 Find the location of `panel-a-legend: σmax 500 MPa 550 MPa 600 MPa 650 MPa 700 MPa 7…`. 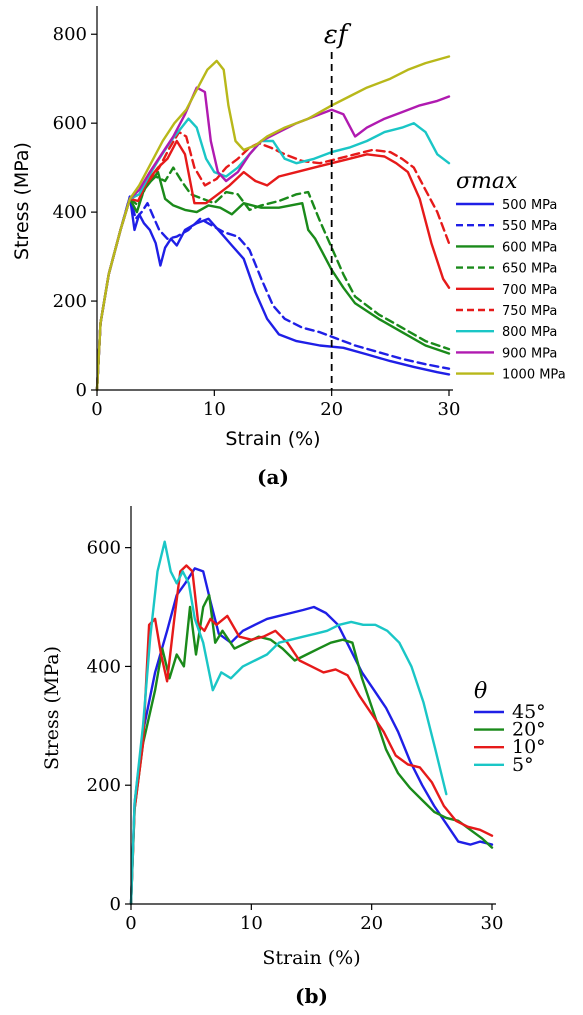

panel-a-legend: σmax 500 MPa 550 MPa 600 MPa 650 MPa 700 MPa 7… is located at coordinates (511, 276).